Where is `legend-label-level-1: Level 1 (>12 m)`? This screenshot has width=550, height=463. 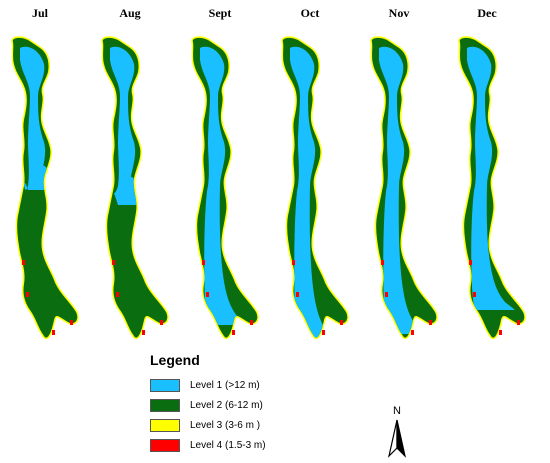
legend-label-level-1: Level 1 (>12 m) is located at coordinates (225, 385).